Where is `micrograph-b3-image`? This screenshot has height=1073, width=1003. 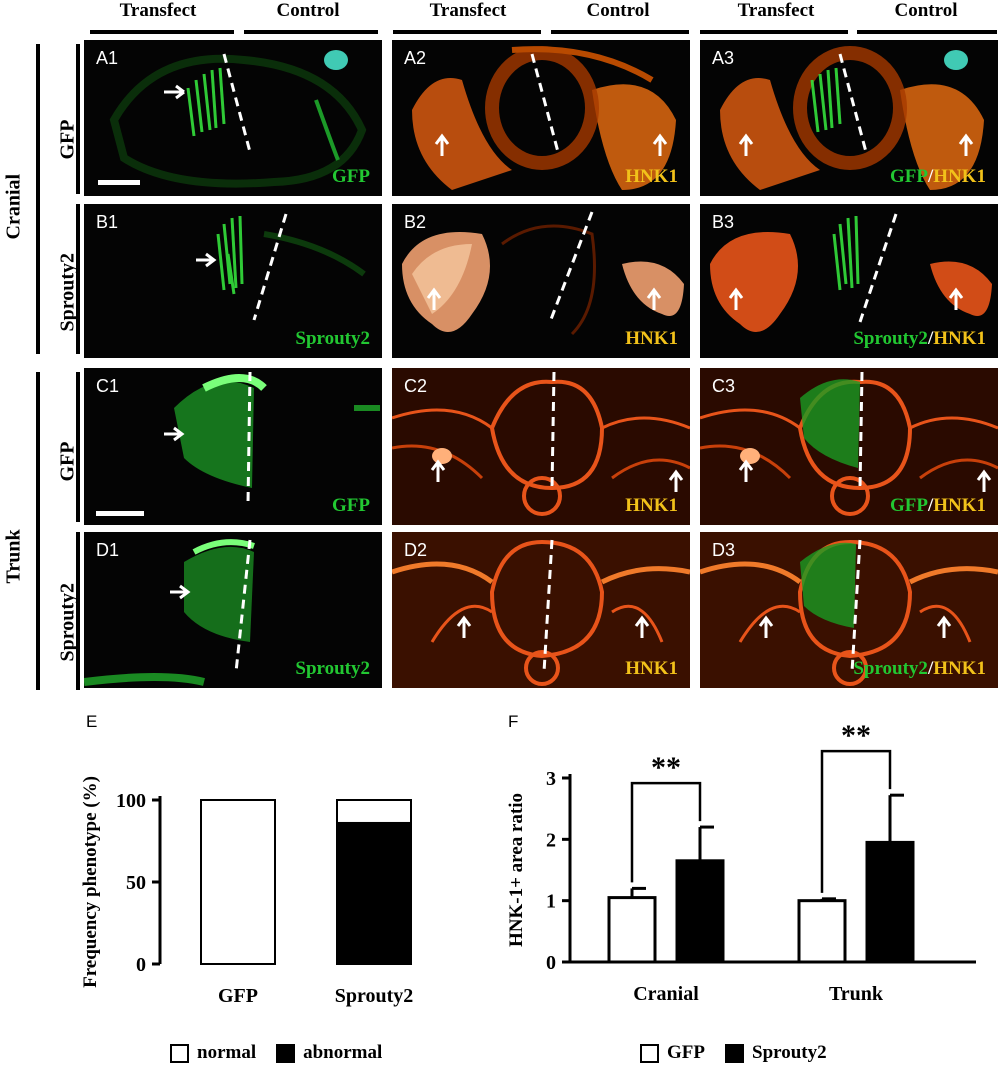 micrograph-b3-image is located at coordinates (851, 272).